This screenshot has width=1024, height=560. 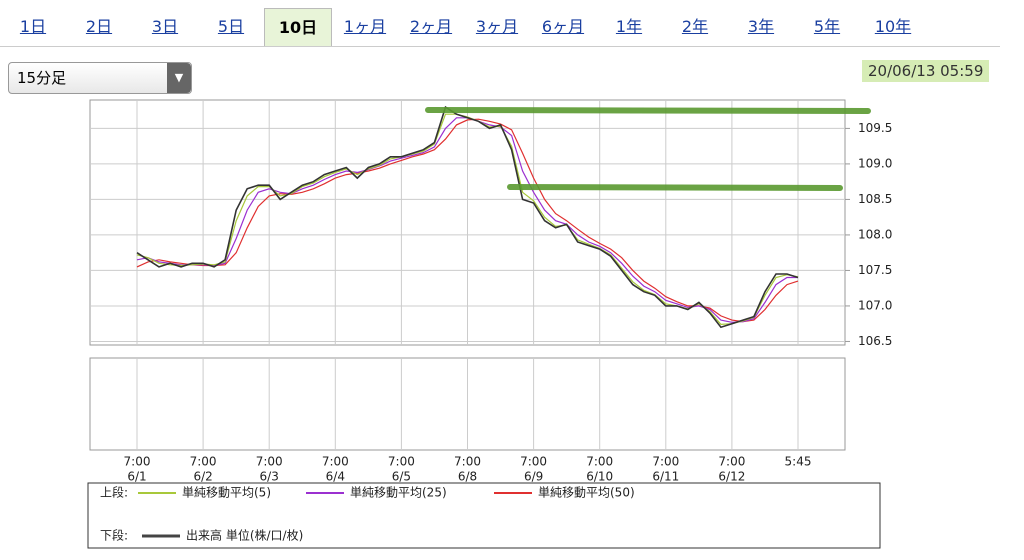 I want to click on upper-legend-label: 上段:, so click(x=114, y=492).